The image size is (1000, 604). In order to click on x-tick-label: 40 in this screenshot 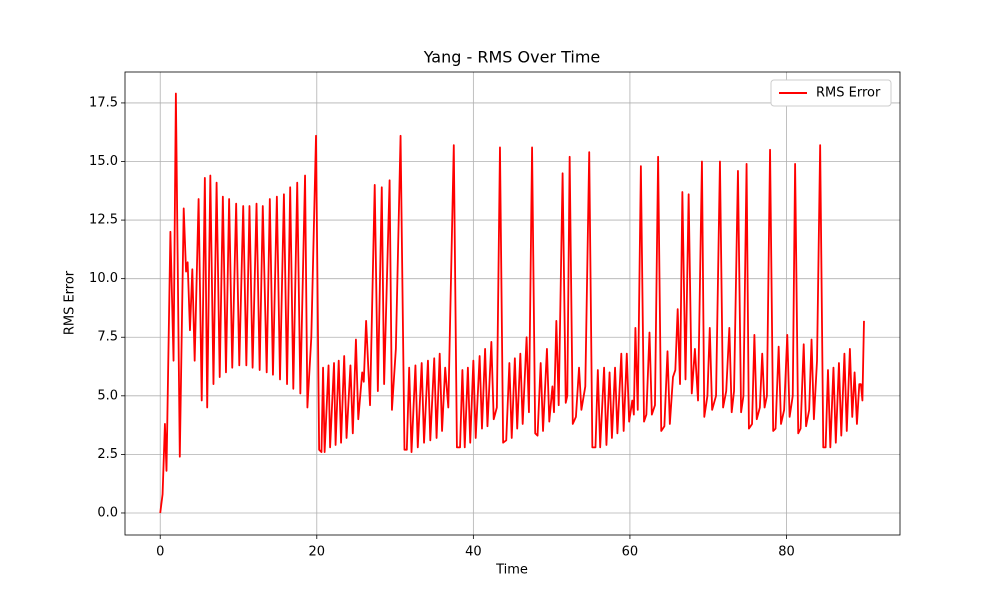, I will do `click(473, 552)`.